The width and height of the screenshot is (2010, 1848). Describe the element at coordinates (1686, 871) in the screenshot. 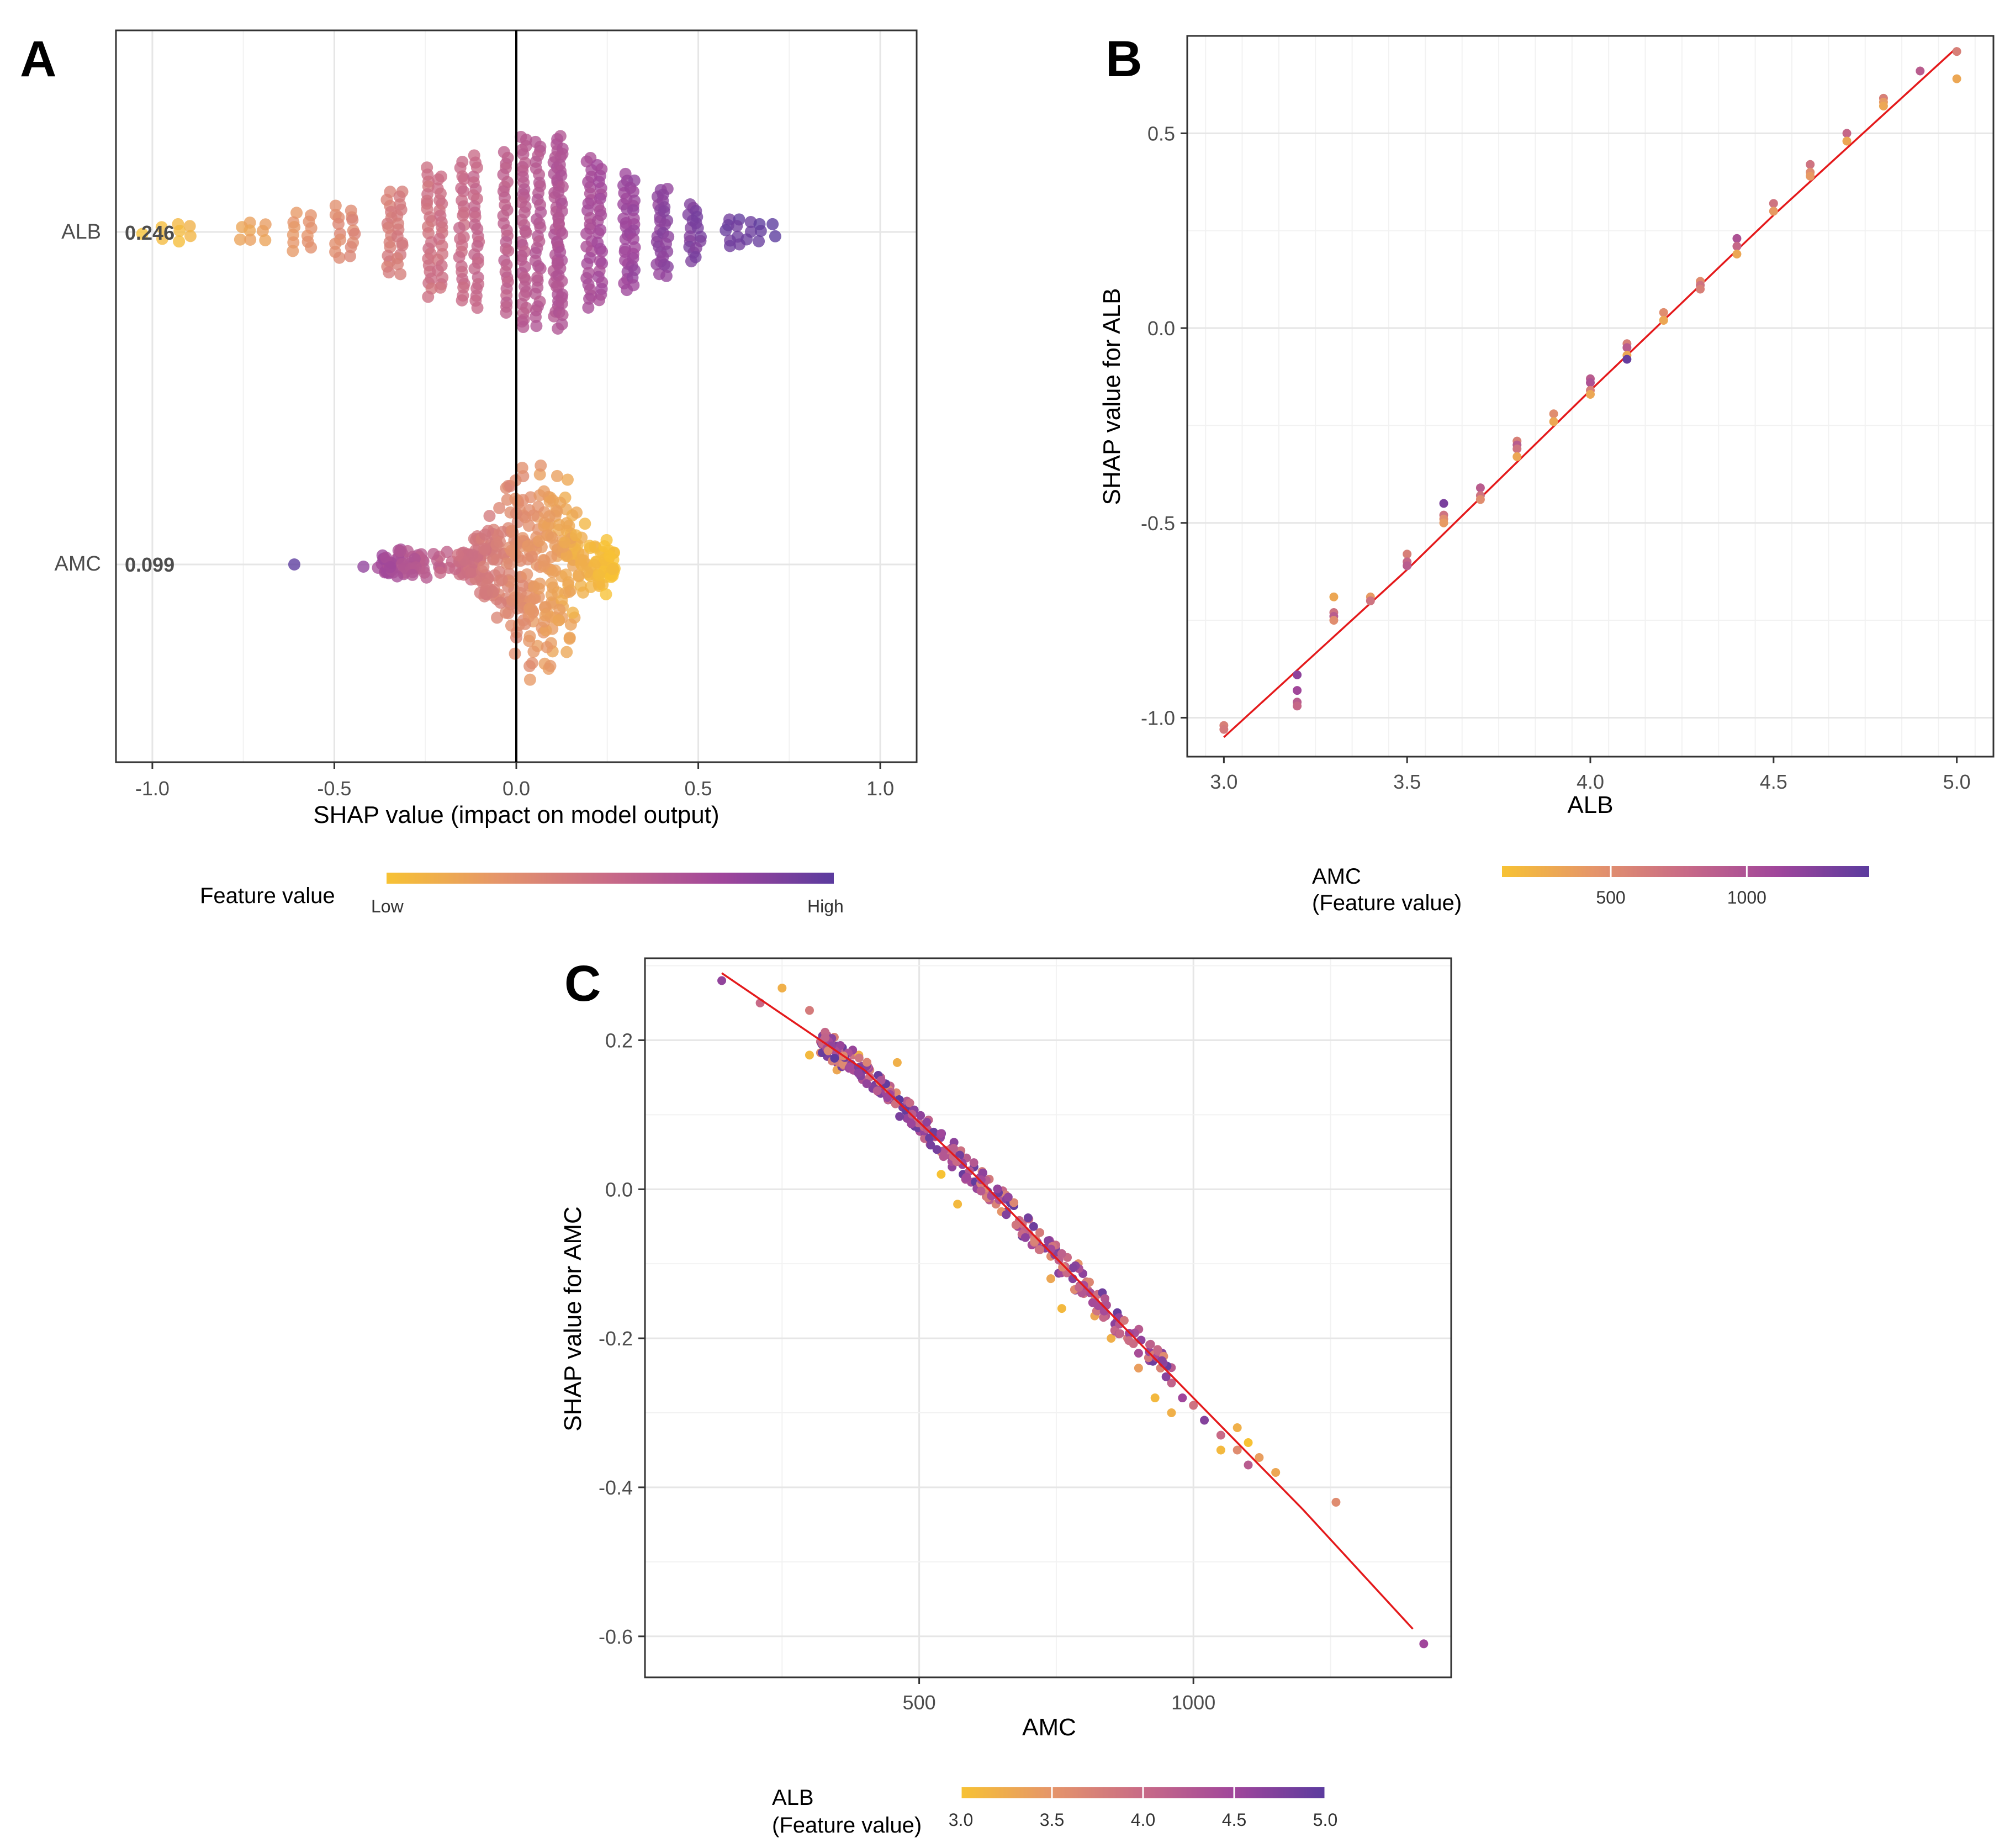

I see `legend-b-colorbar` at that location.